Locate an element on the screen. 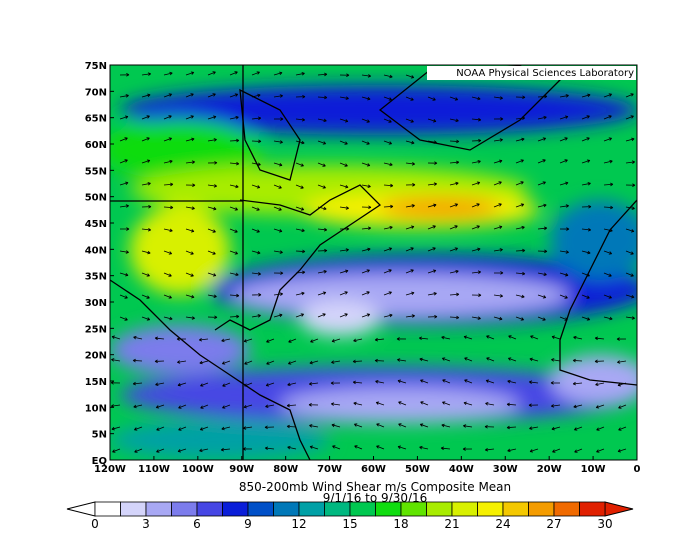 This screenshot has width=700, height=546. colorbar-label: 6 is located at coordinates (197, 524).